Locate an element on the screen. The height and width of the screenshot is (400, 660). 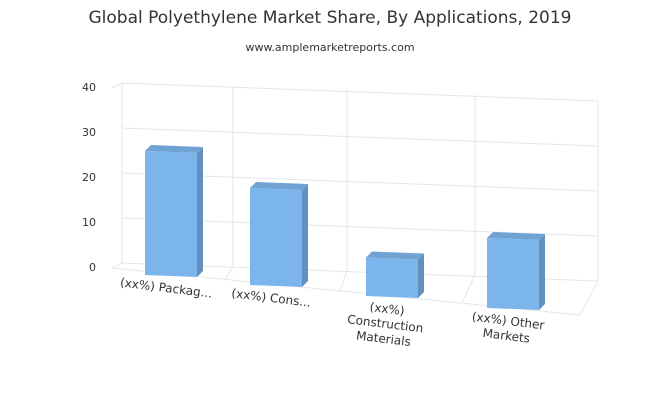
y-tick-label: 10 is located at coordinates (89, 222).